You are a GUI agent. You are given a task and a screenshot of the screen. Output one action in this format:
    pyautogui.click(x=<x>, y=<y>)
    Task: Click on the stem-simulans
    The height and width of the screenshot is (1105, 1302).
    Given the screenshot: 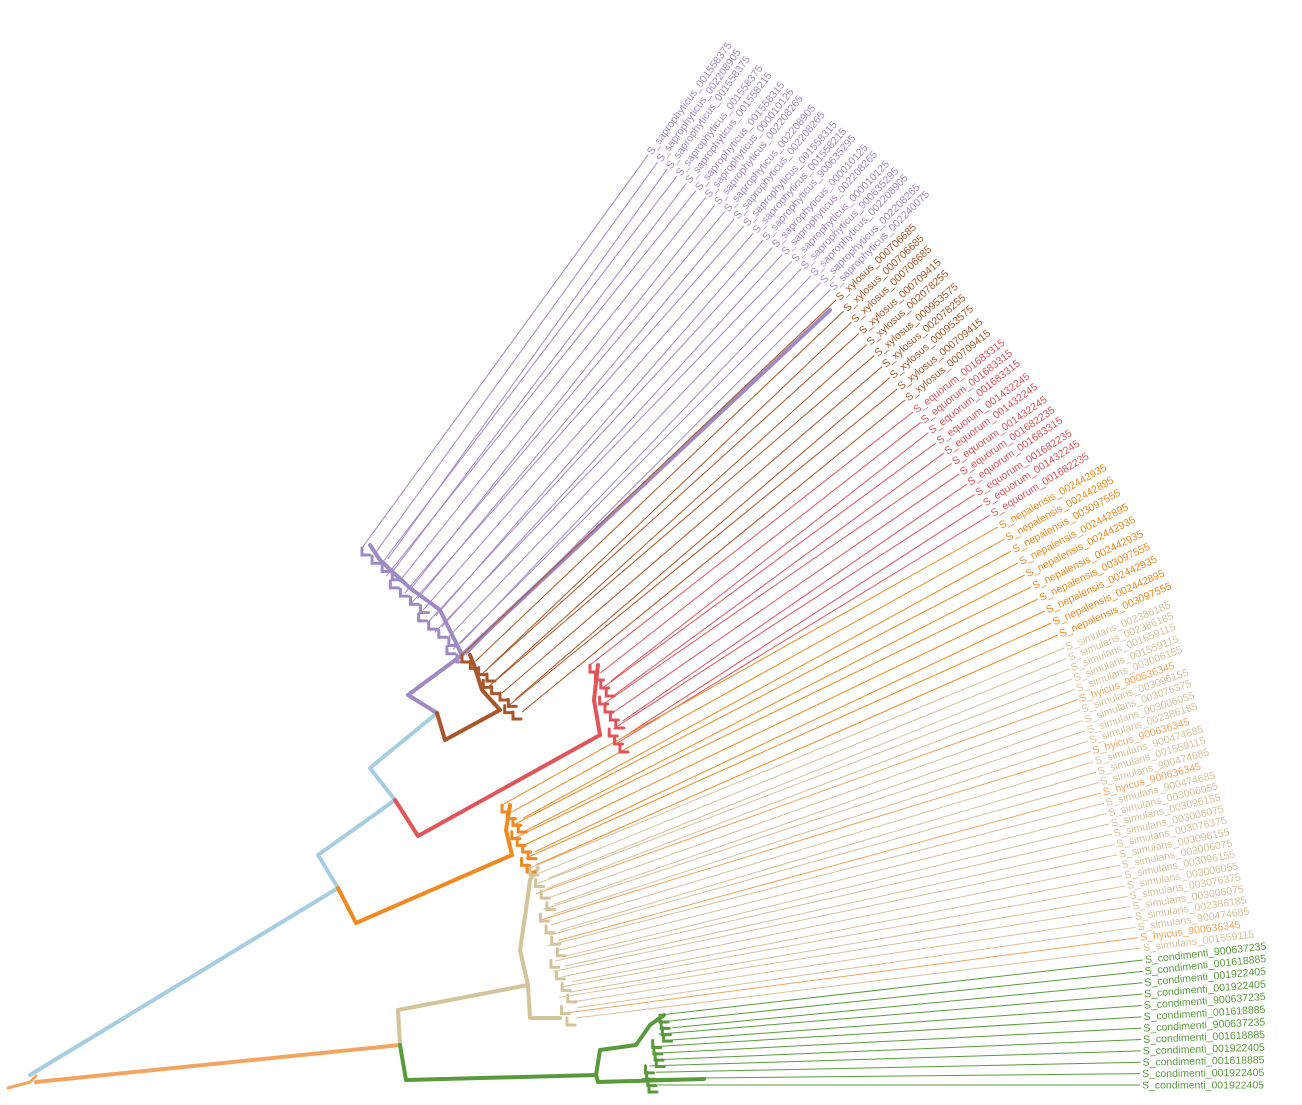 What is the action you would take?
    pyautogui.click(x=463, y=1015)
    